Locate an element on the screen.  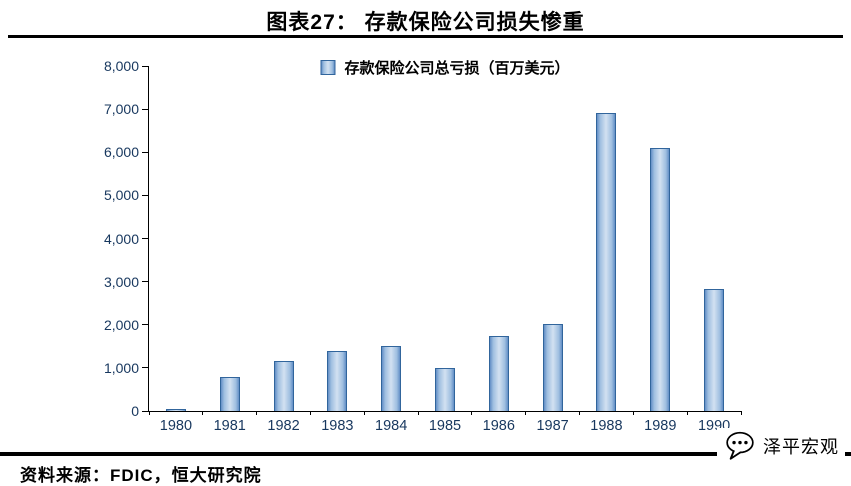
x-axis-label: 1988 is located at coordinates (606, 426).